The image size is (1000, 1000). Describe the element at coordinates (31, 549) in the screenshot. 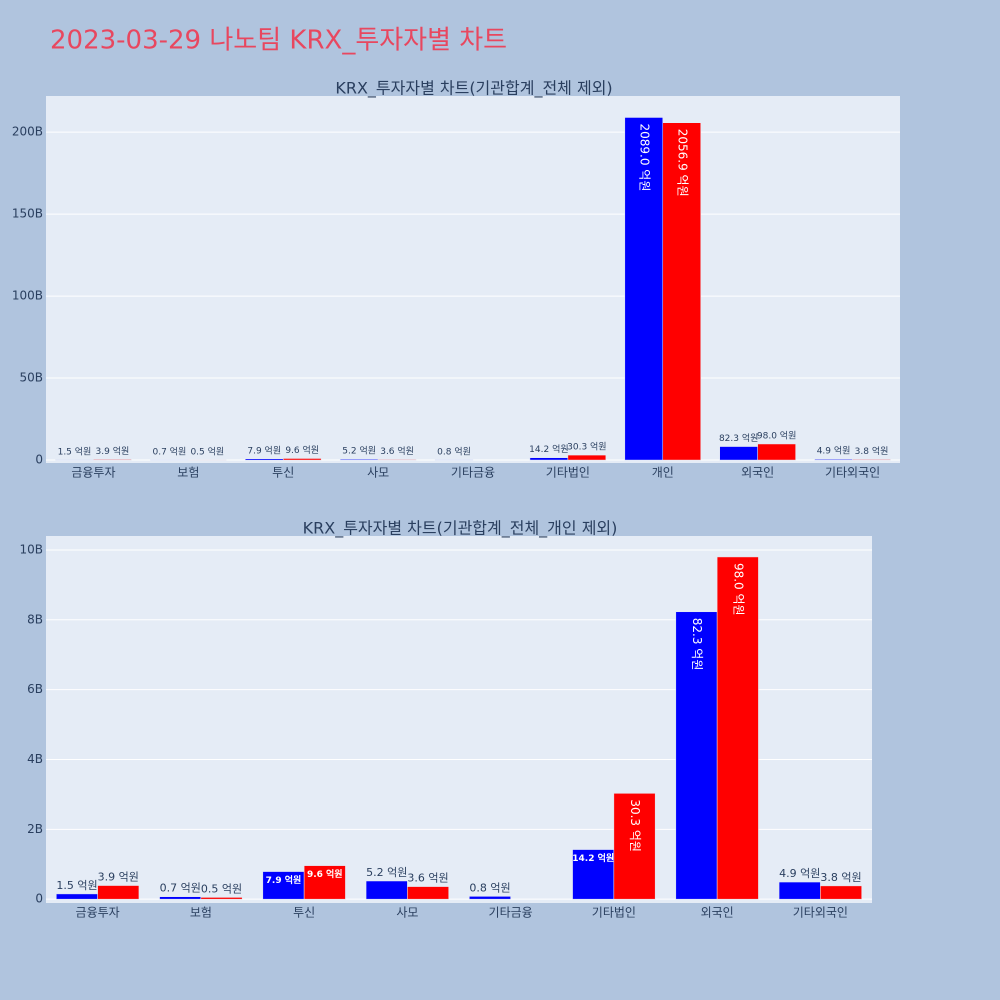

I see `y-tick-label: 10B` at that location.